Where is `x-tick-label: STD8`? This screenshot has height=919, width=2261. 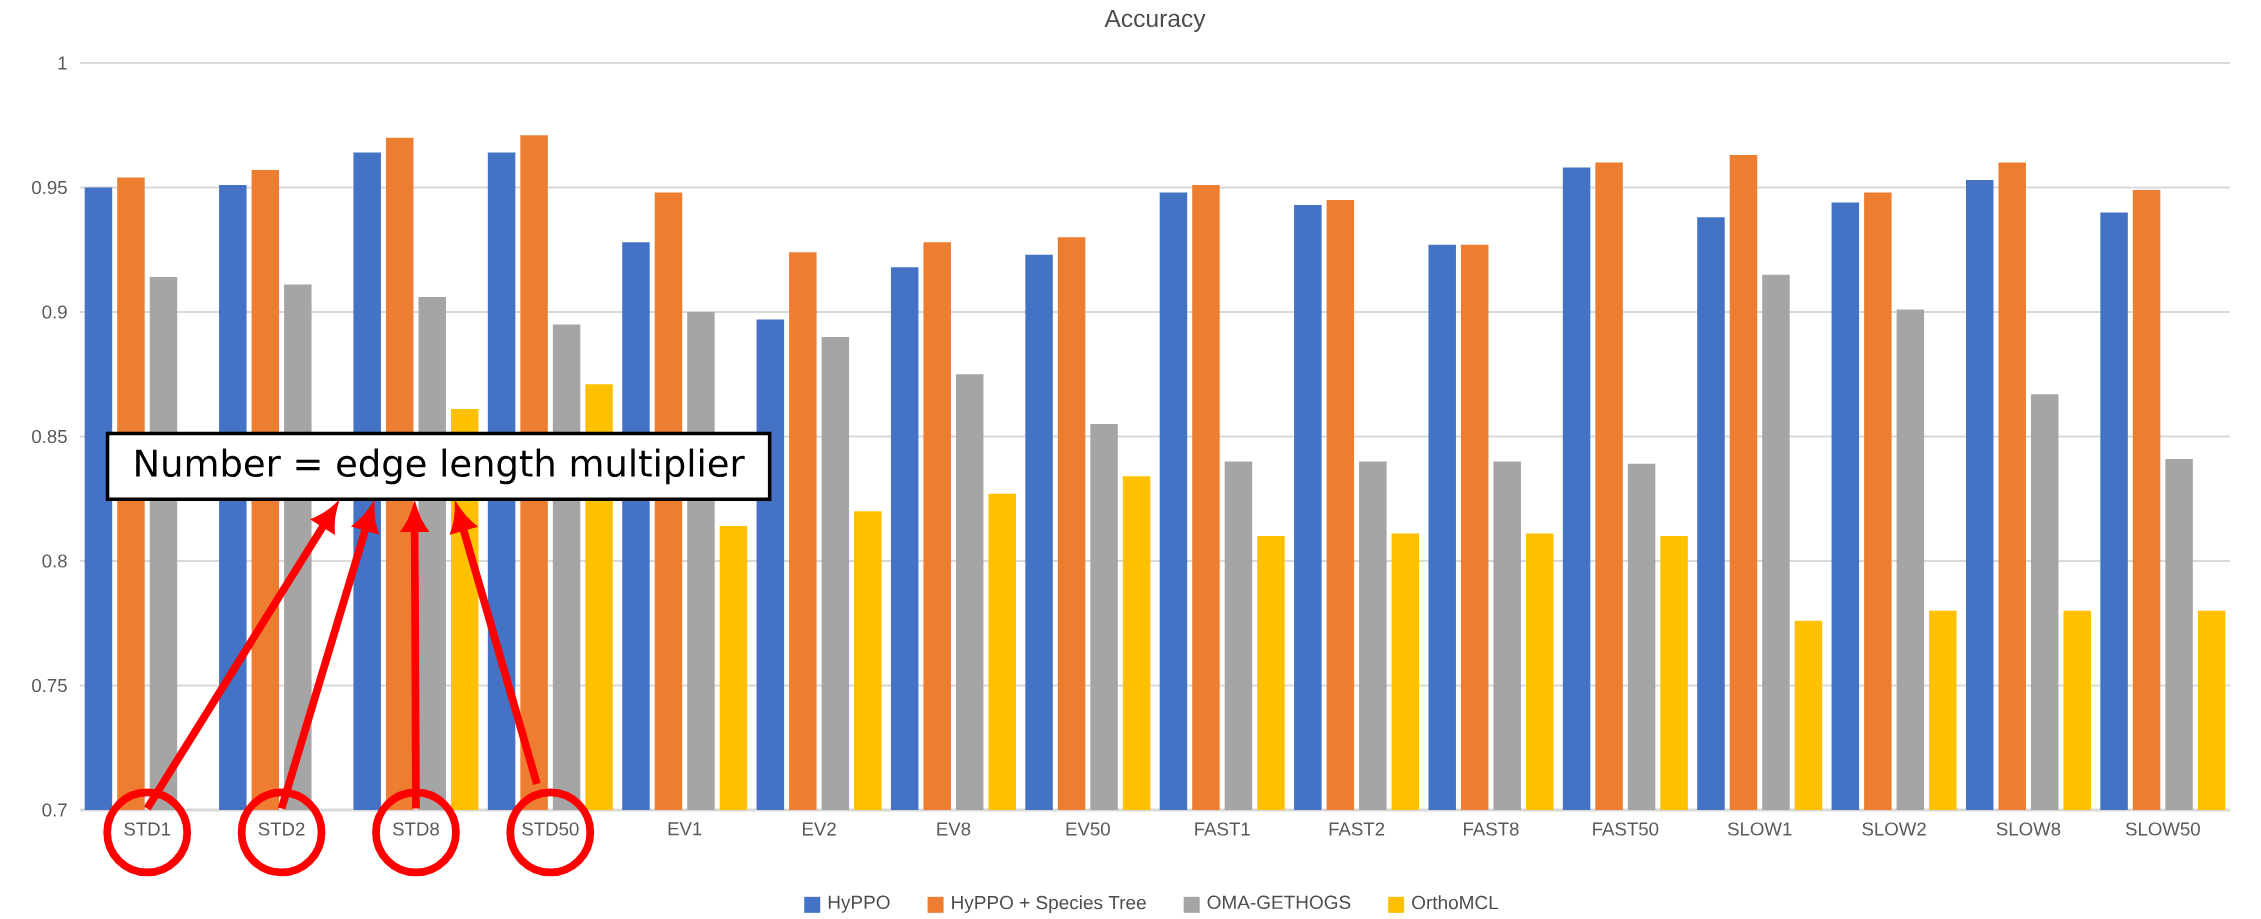
x-tick-label: STD8 is located at coordinates (415, 829).